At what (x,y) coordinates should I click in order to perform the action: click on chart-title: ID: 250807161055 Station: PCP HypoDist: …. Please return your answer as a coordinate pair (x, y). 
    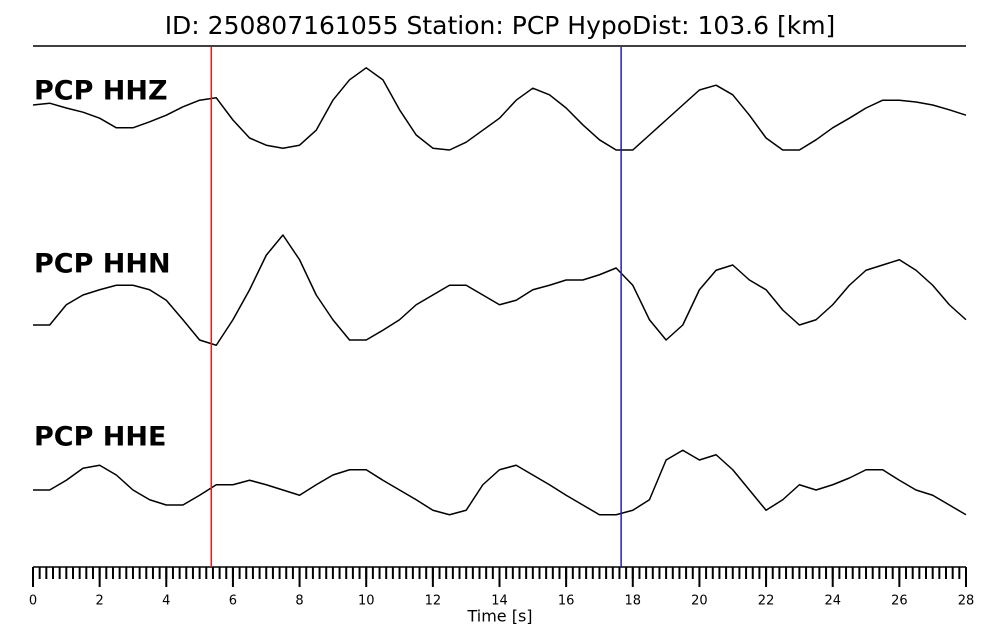
    Looking at the image, I should click on (500, 25).